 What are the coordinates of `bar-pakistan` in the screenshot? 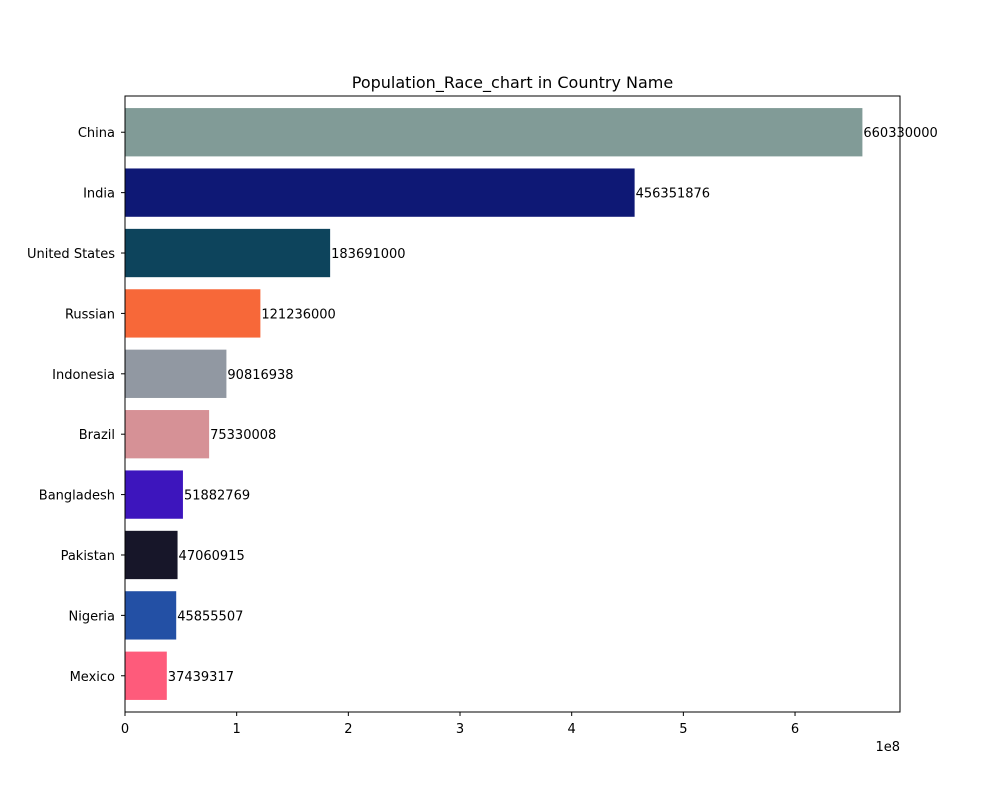 It's located at (151, 555).